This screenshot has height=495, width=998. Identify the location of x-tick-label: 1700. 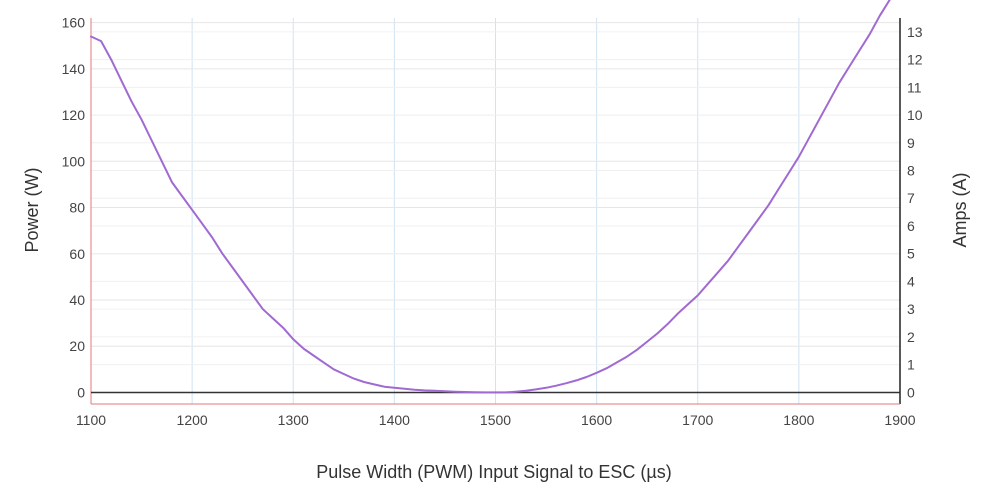
(697, 420).